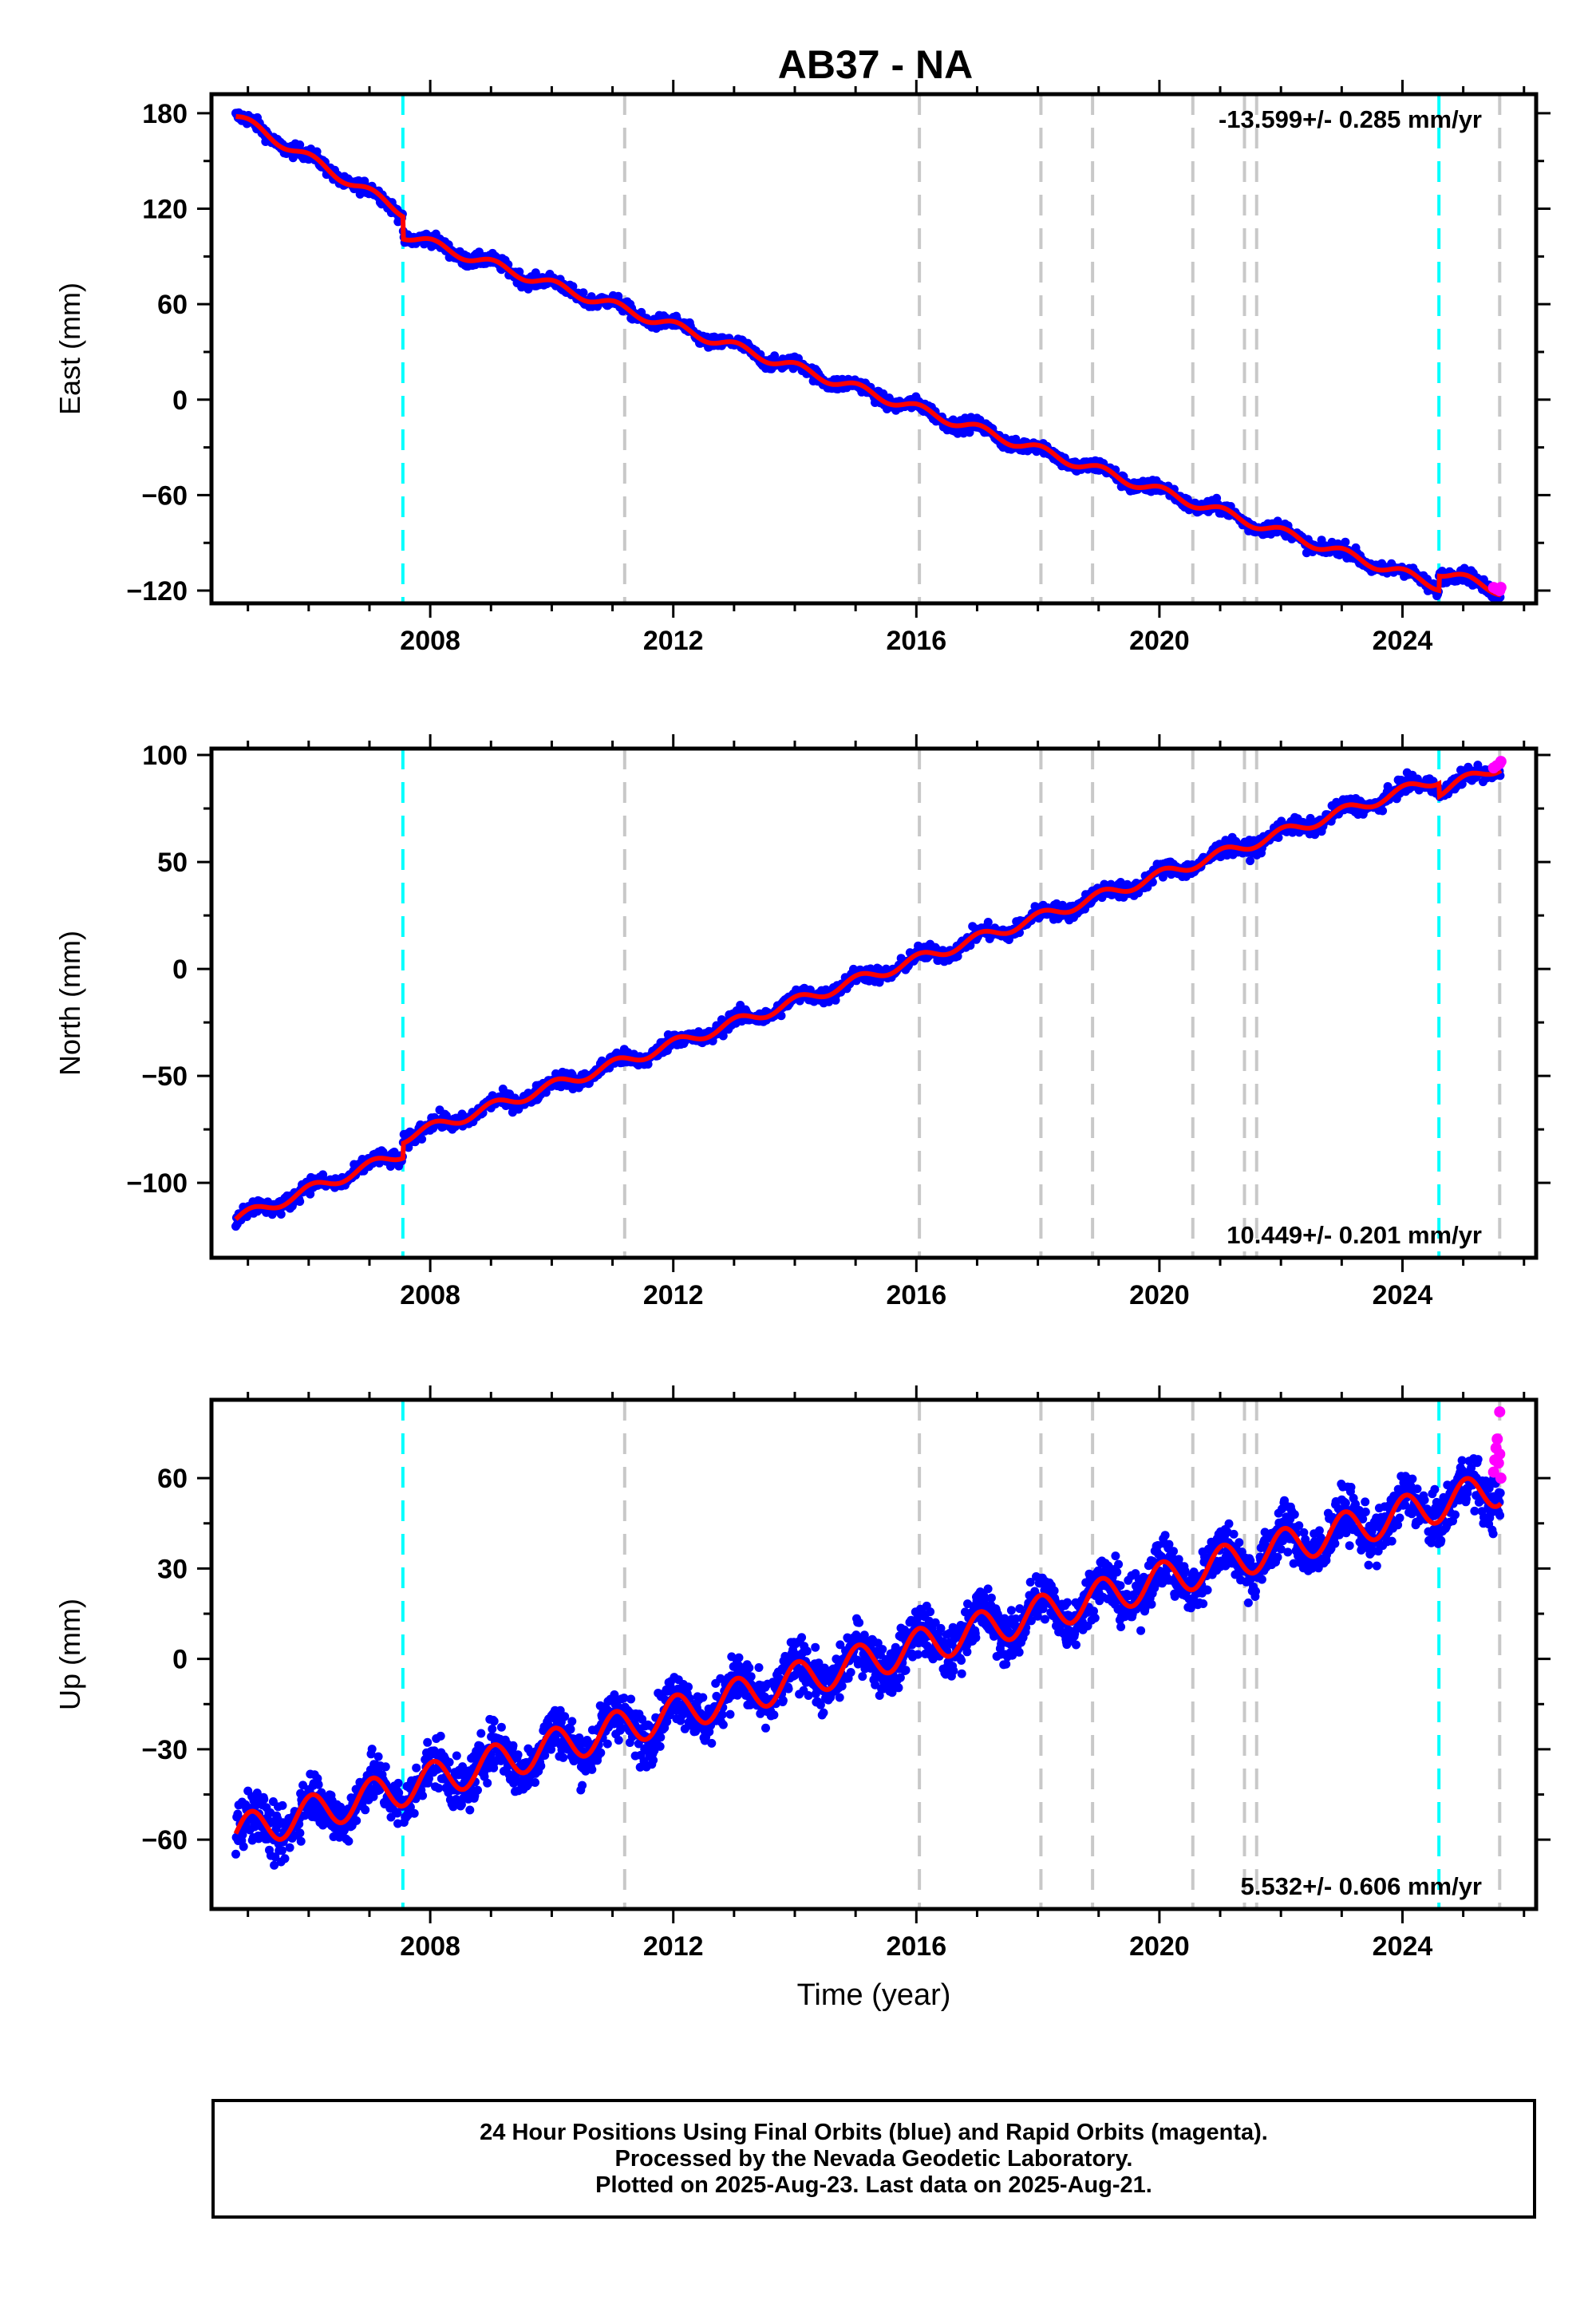 The height and width of the screenshot is (2316, 1596). What do you see at coordinates (1354, 1235) in the screenshot?
I see `rate-label: 10.449+/- 0.201 mm/yr` at bounding box center [1354, 1235].